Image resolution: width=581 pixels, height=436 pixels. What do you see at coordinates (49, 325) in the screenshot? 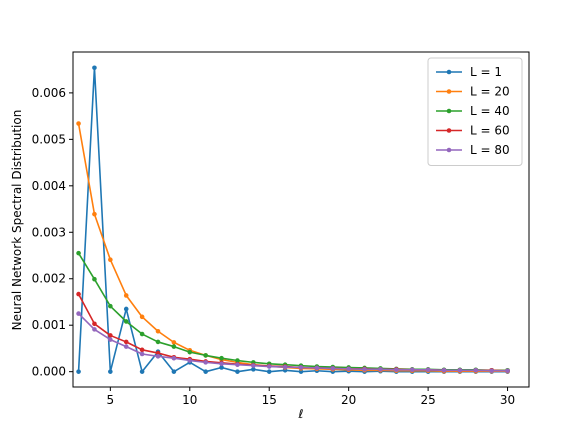
I see `y-tick-label: 0.001` at bounding box center [49, 325].